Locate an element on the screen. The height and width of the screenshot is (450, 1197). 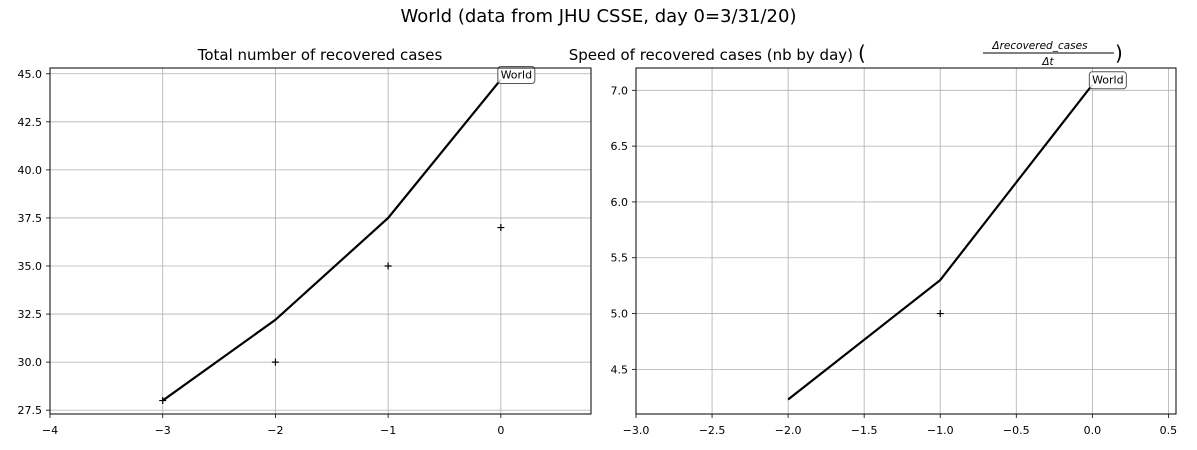
x-tick-label: −3 is located at coordinates (163, 430).